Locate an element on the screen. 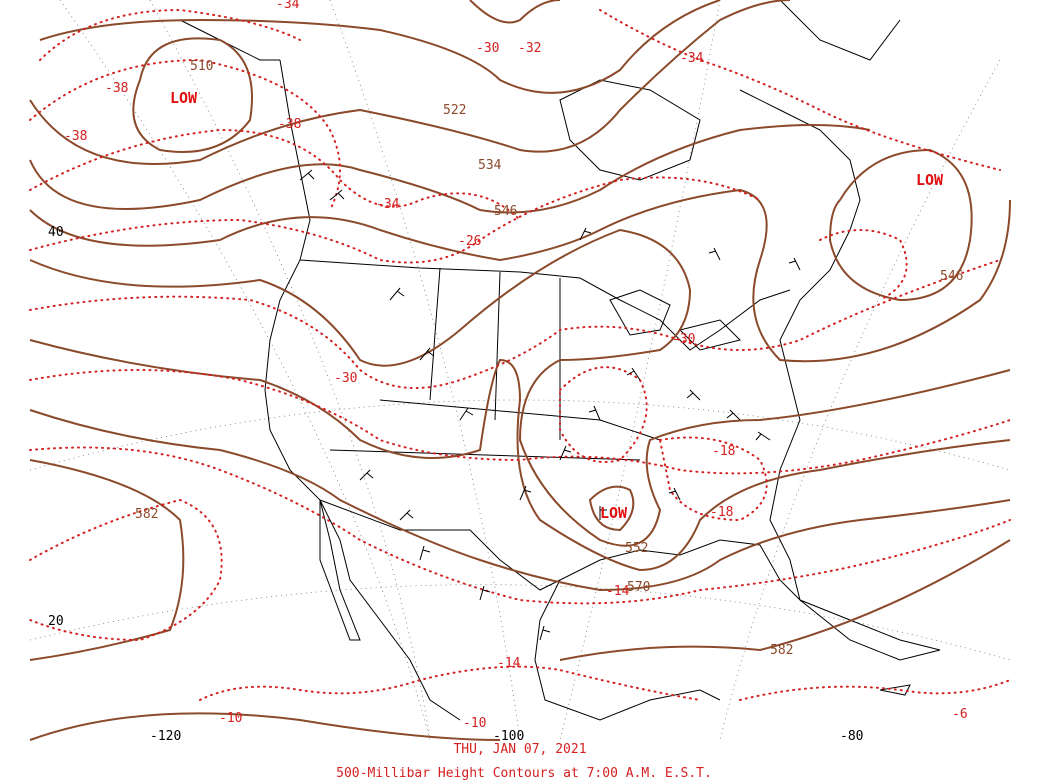 The height and width of the screenshot is (780, 1040). greenland-edge is located at coordinates (840, 30).